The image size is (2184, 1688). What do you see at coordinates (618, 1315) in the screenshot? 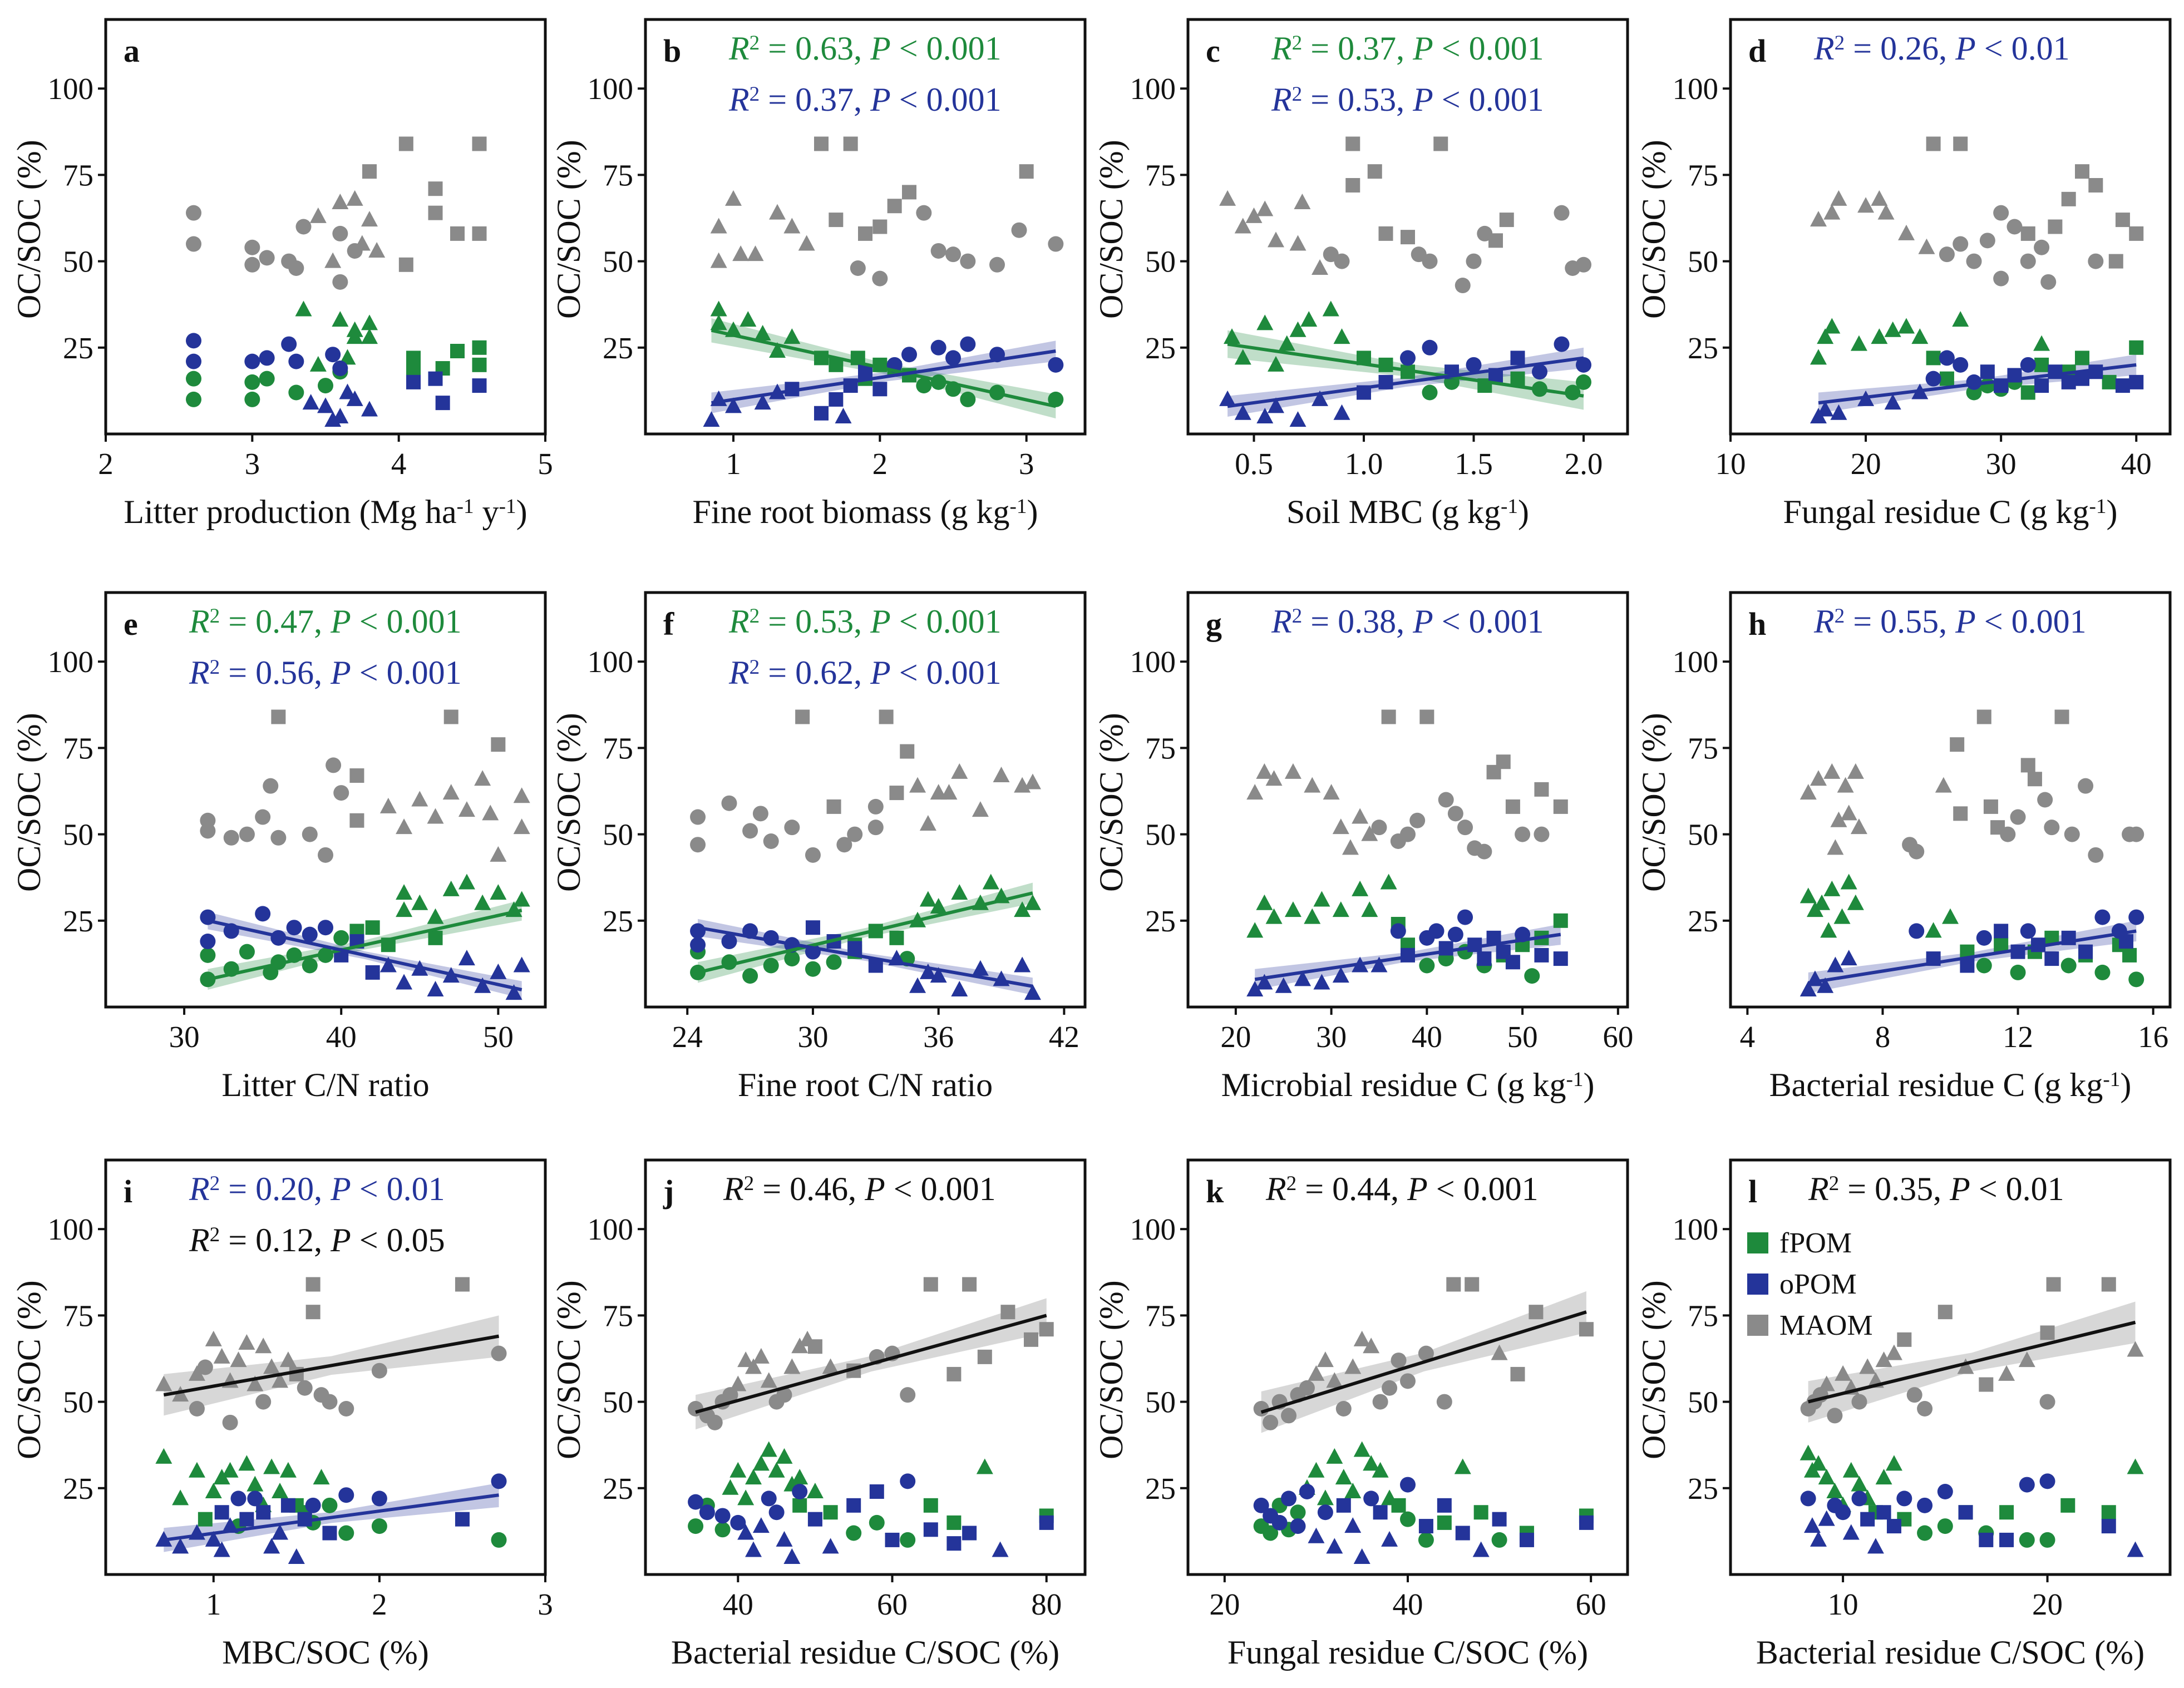
I see `y-tick-label: 75` at bounding box center [618, 1315].